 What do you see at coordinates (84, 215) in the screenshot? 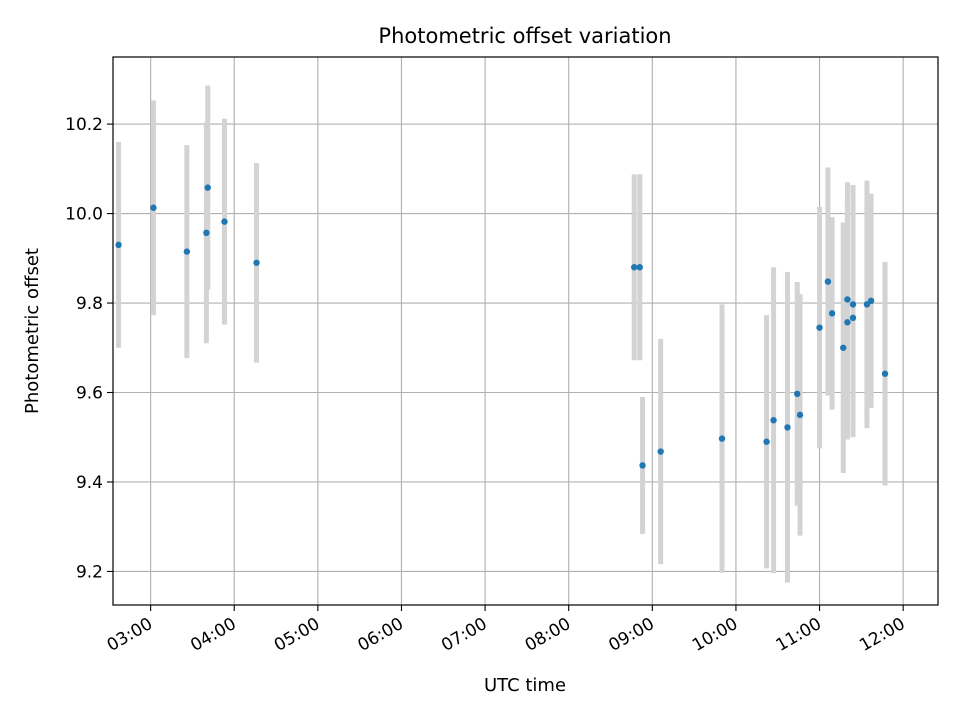
I see `y-tick-label: 10.0` at bounding box center [84, 215].